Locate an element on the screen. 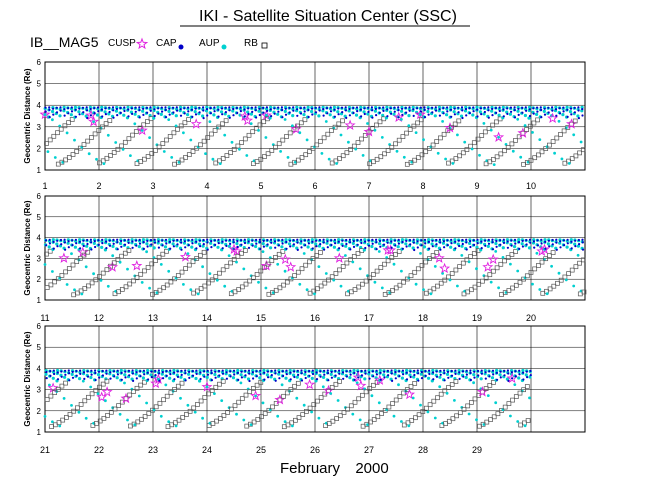 This screenshot has width=650, height=500. day-label: 16 is located at coordinates (315, 318).